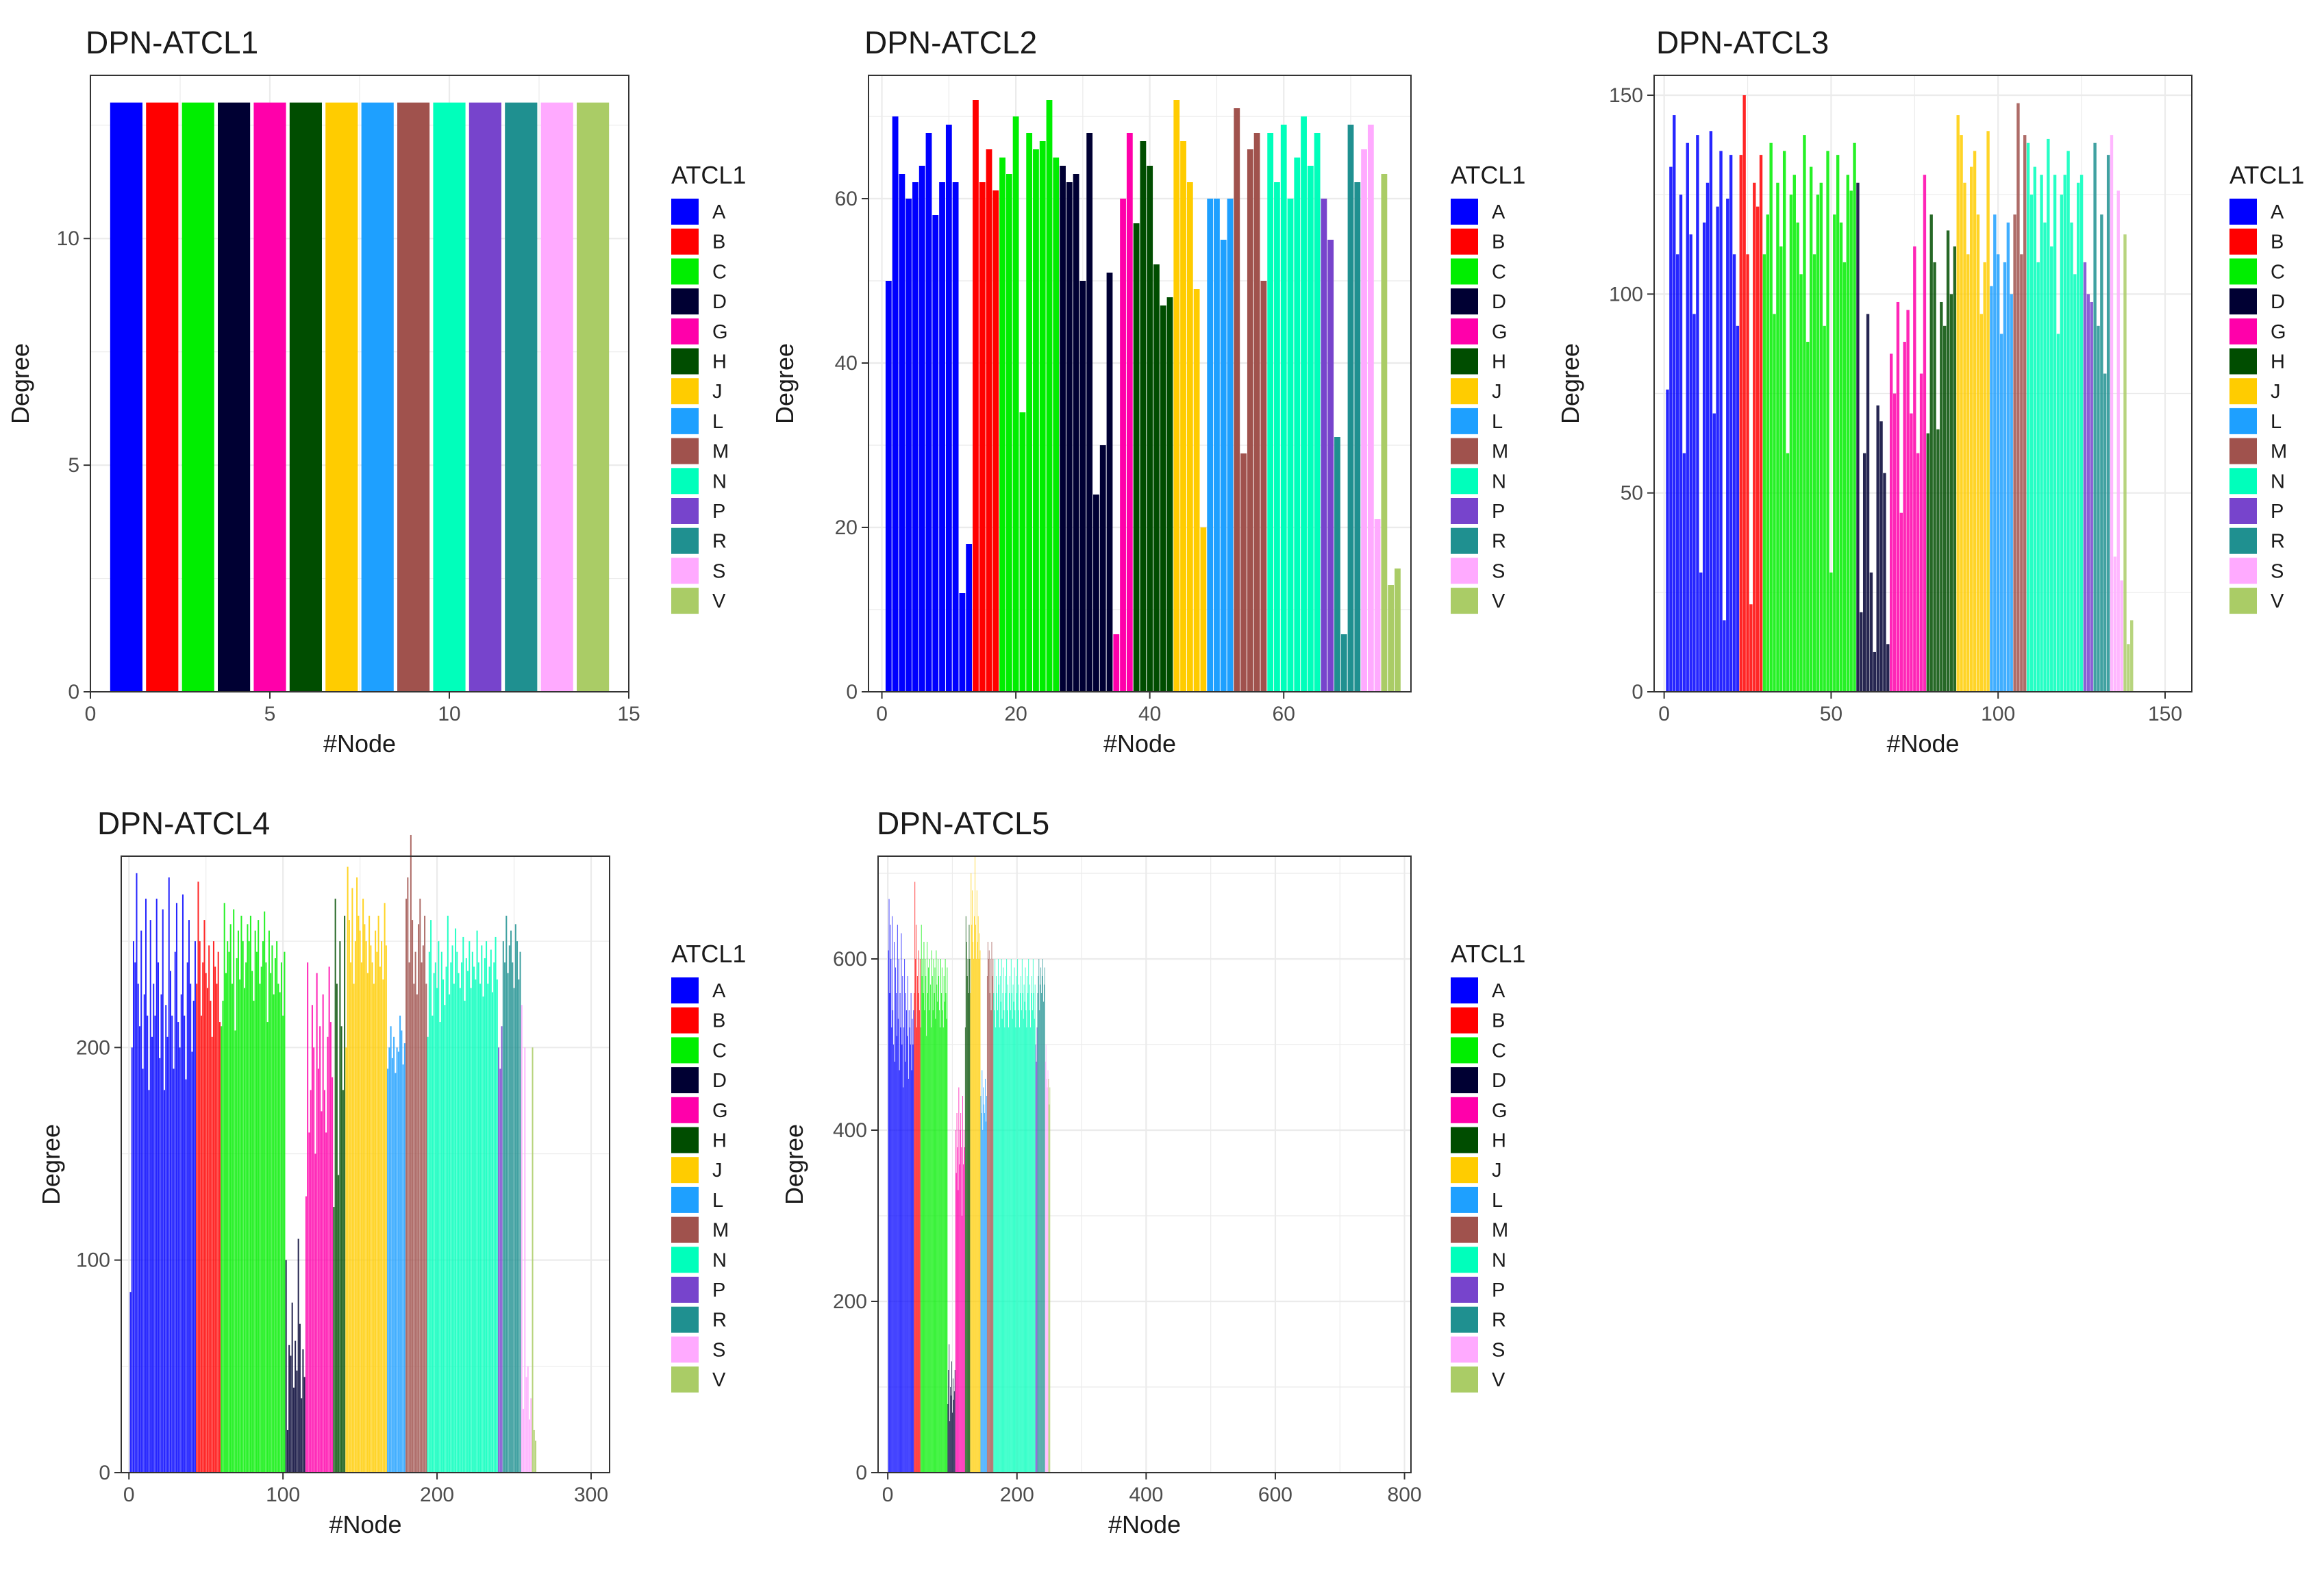 Image resolution: width=2324 pixels, height=1574 pixels. Describe the element at coordinates (1499, 272) in the screenshot. I see `legend-label-C: C` at that location.